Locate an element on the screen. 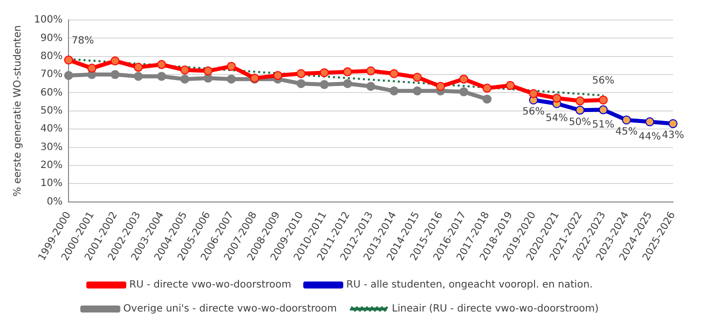 This screenshot has height=332, width=701. y-tick-label: 100% is located at coordinates (48, 20).